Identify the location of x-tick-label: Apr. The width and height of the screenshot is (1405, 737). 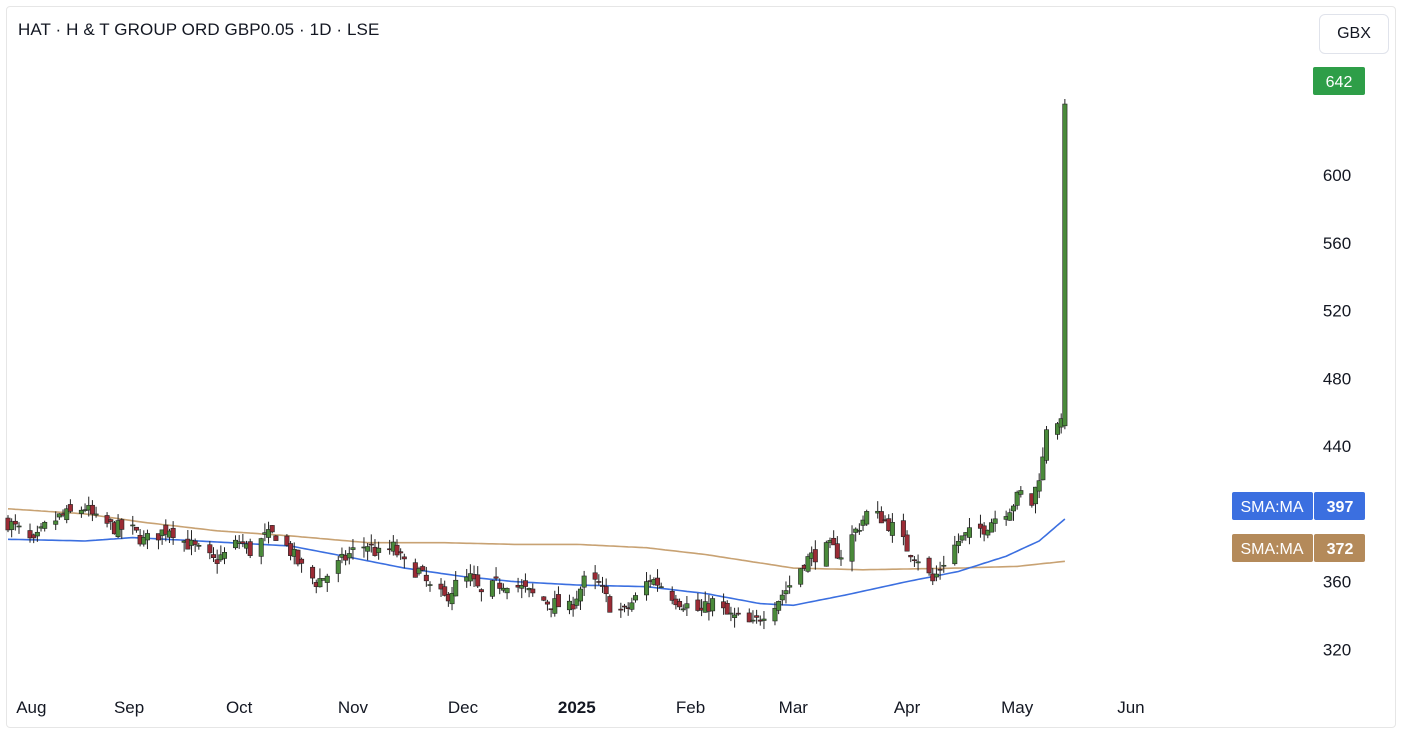
(907, 707).